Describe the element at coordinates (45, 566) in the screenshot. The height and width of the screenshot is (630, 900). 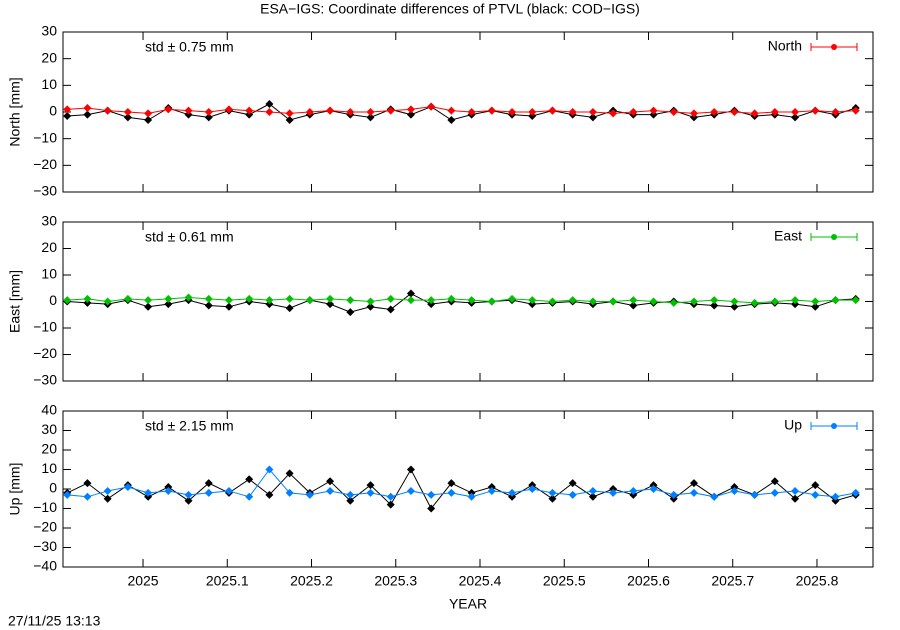
I see `y-tick-label: −40` at that location.